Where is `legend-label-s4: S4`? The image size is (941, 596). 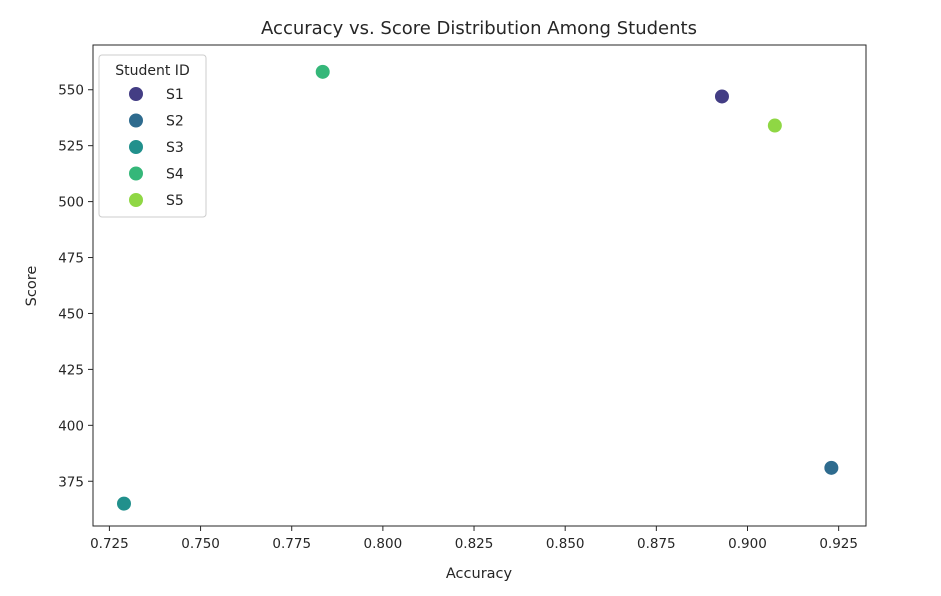 legend-label-s4: S4 is located at coordinates (175, 175).